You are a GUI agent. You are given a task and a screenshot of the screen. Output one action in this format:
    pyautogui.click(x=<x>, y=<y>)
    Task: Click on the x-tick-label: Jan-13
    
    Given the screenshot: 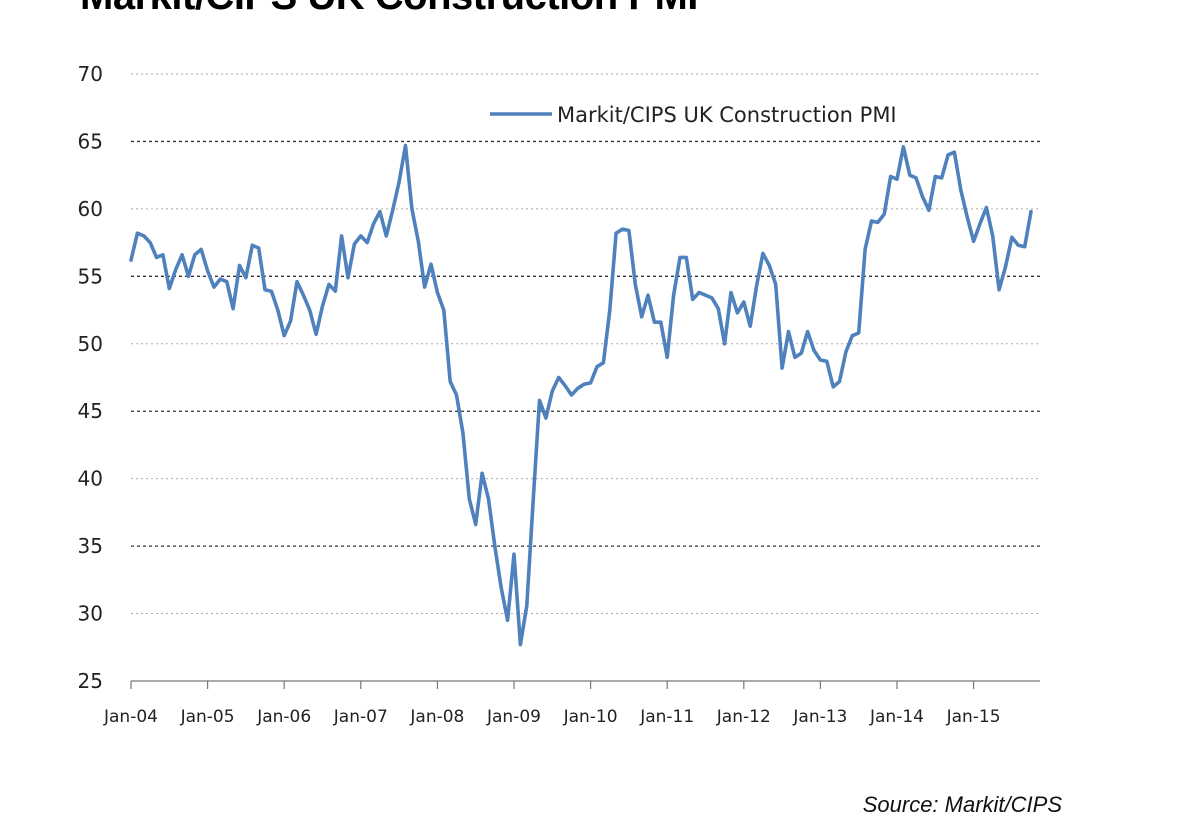 What is the action you would take?
    pyautogui.click(x=819, y=717)
    